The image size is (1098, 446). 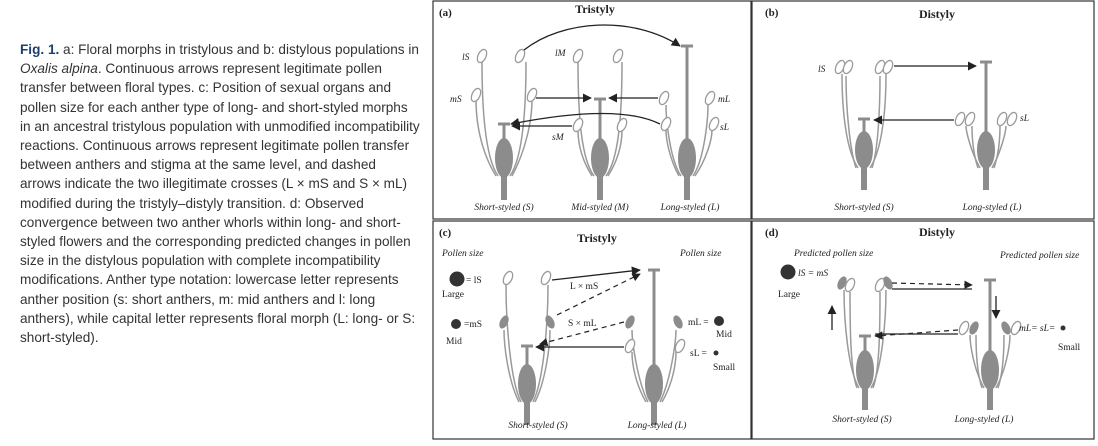 I want to click on pollen-mid-icon, so click(x=456, y=324).